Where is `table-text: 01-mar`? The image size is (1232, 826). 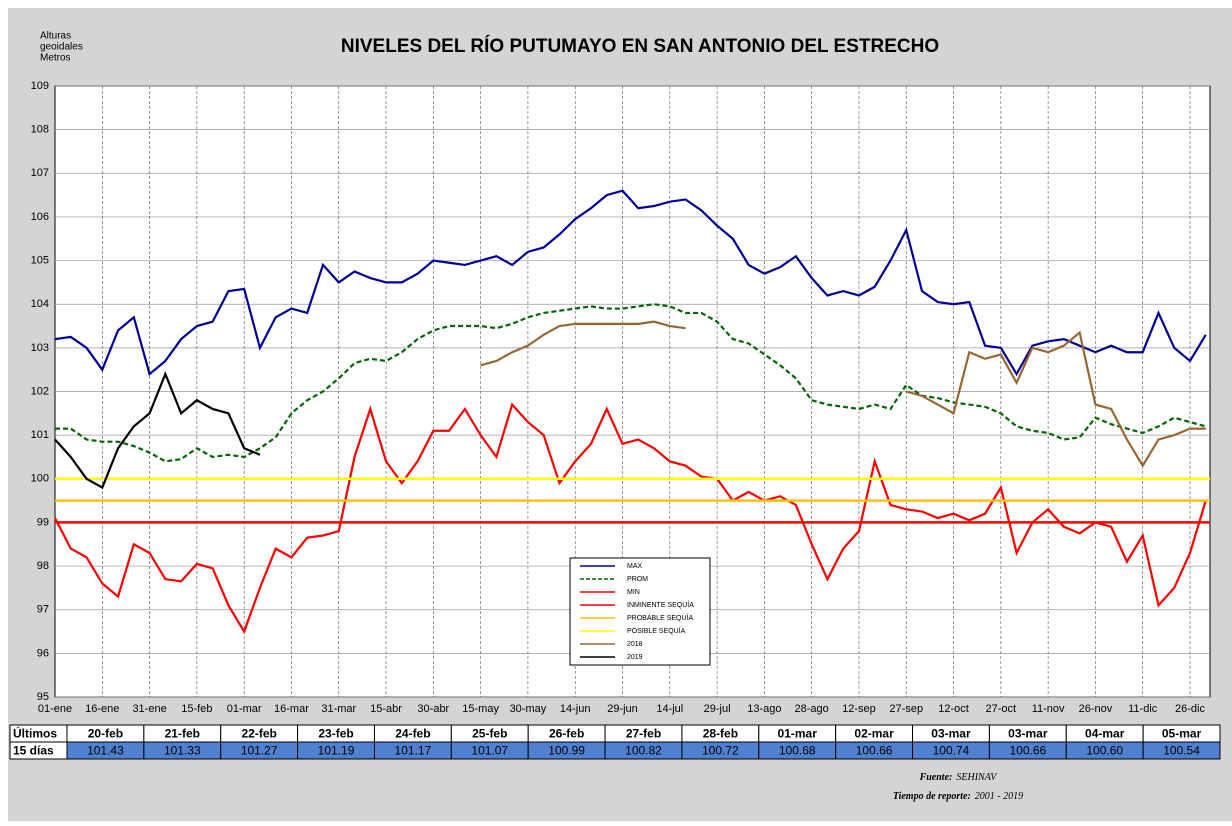
table-text: 01-mar is located at coordinates (798, 734).